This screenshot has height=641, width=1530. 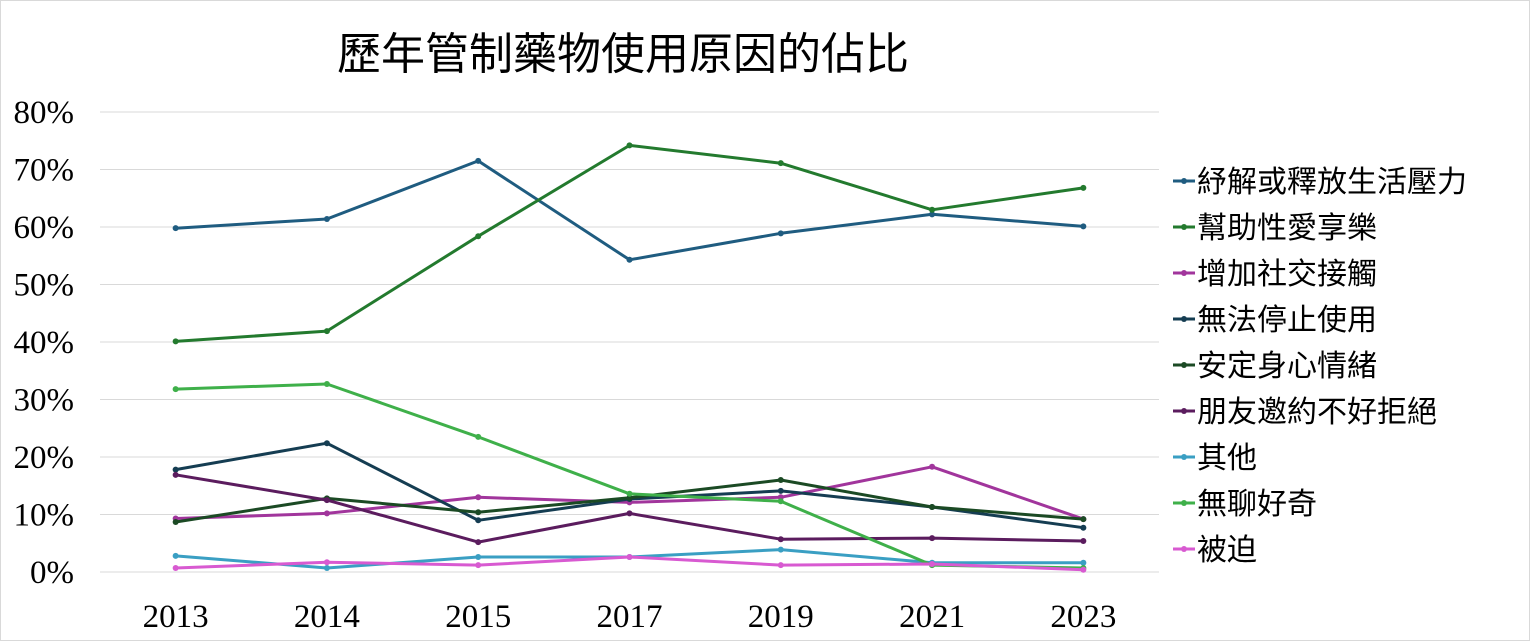 What do you see at coordinates (1227, 550) in the screenshot?
I see `legend-label: 被迫` at bounding box center [1227, 550].